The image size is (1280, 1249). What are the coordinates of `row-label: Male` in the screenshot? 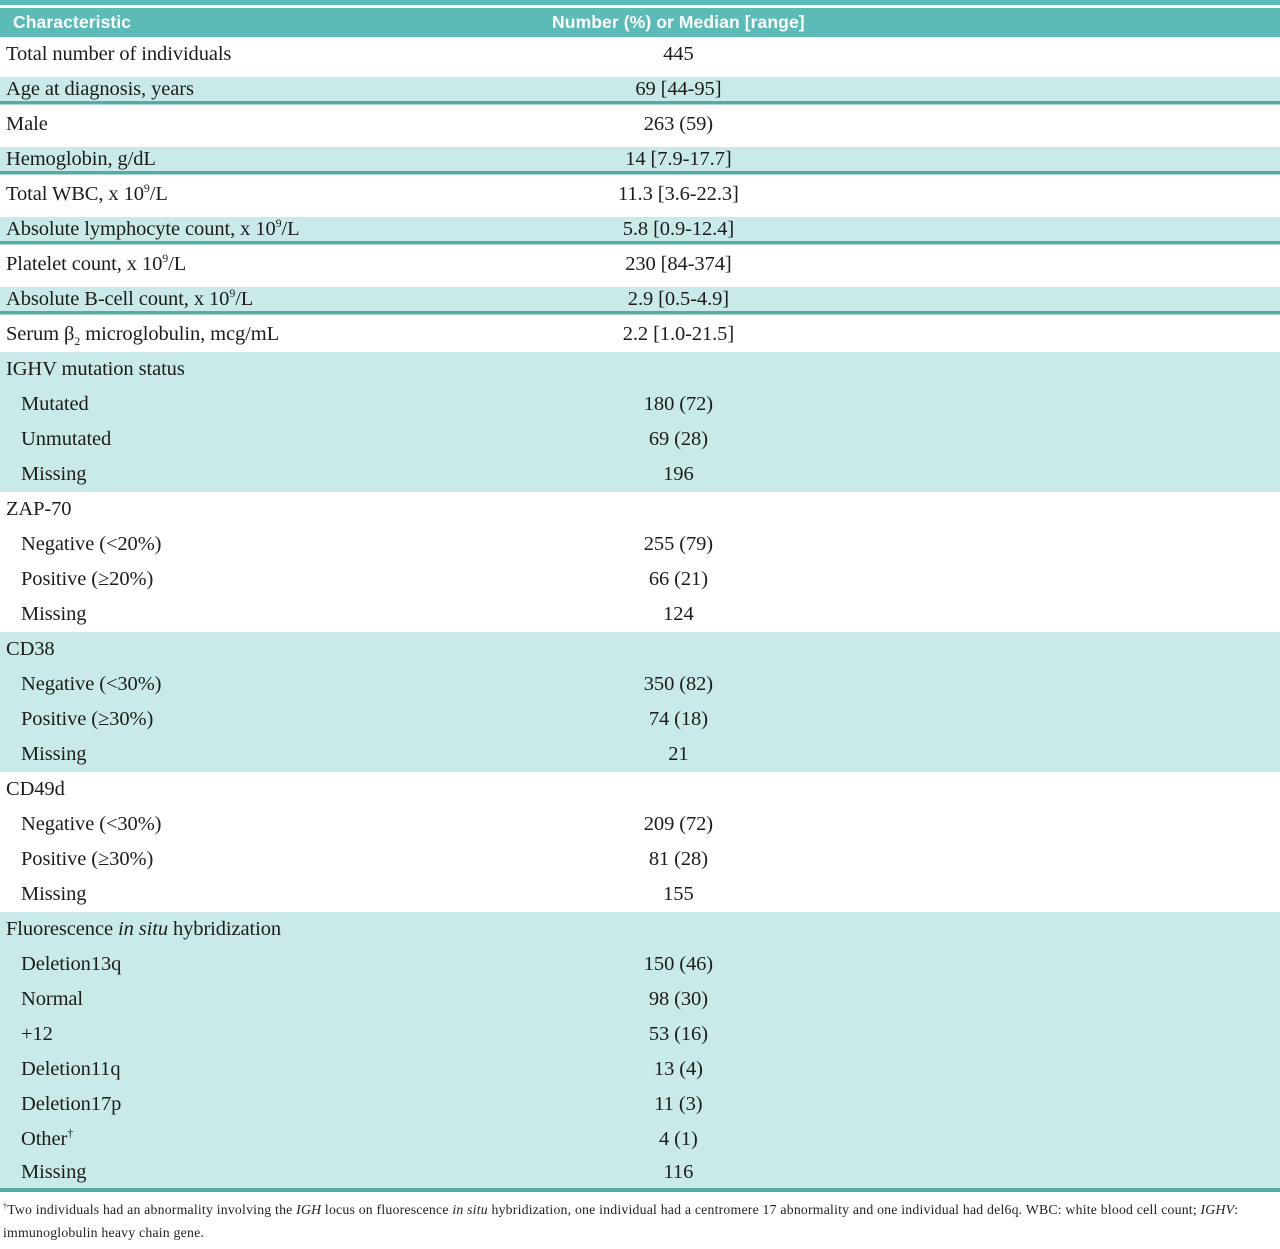 It's located at (243, 124).